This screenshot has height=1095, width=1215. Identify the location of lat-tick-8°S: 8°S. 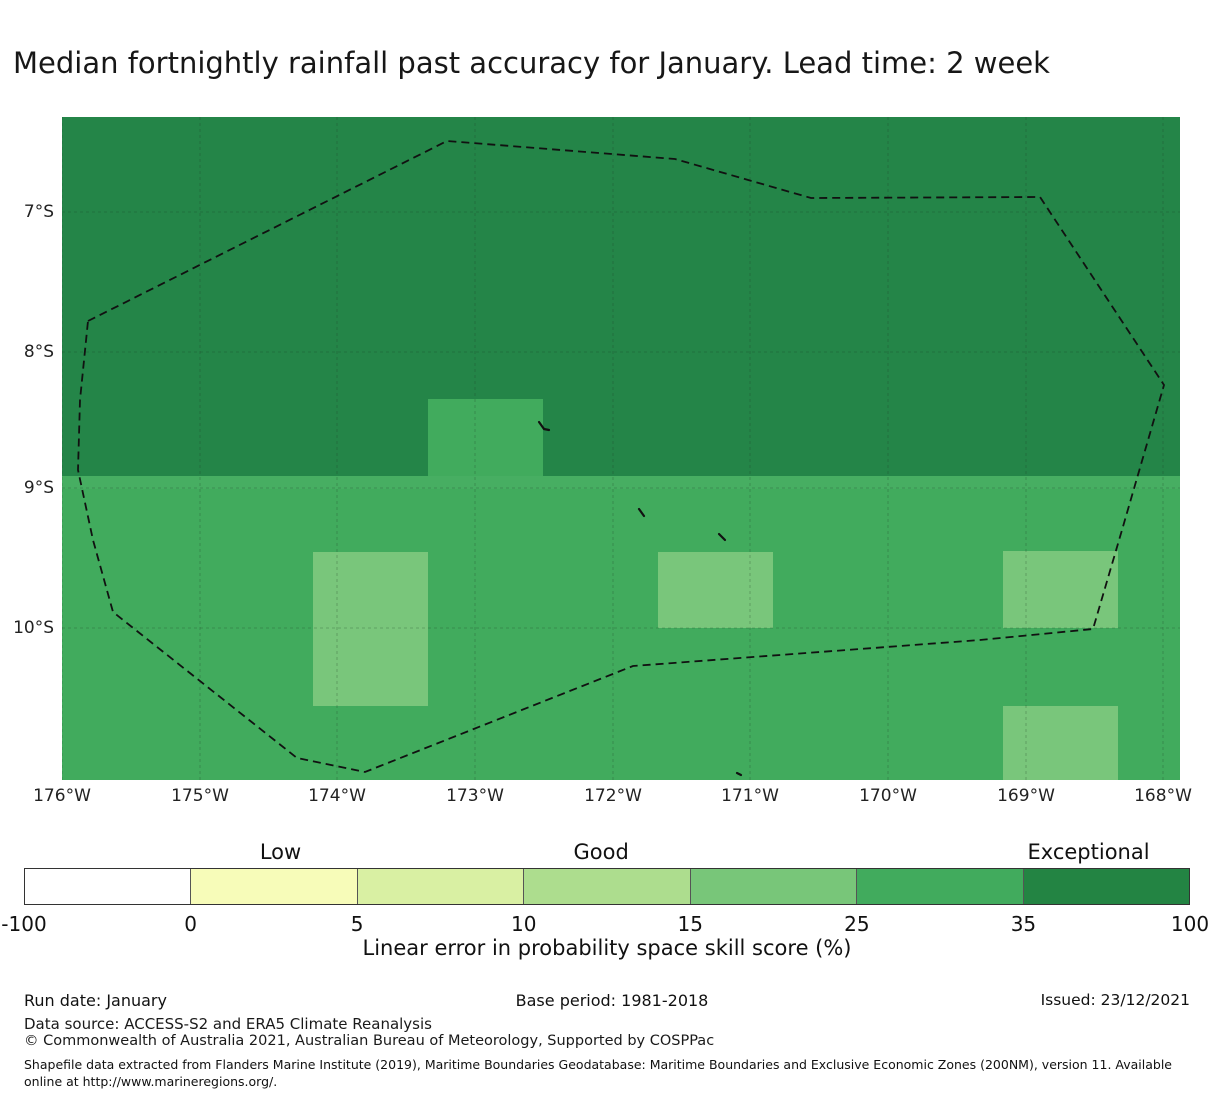
(38, 352).